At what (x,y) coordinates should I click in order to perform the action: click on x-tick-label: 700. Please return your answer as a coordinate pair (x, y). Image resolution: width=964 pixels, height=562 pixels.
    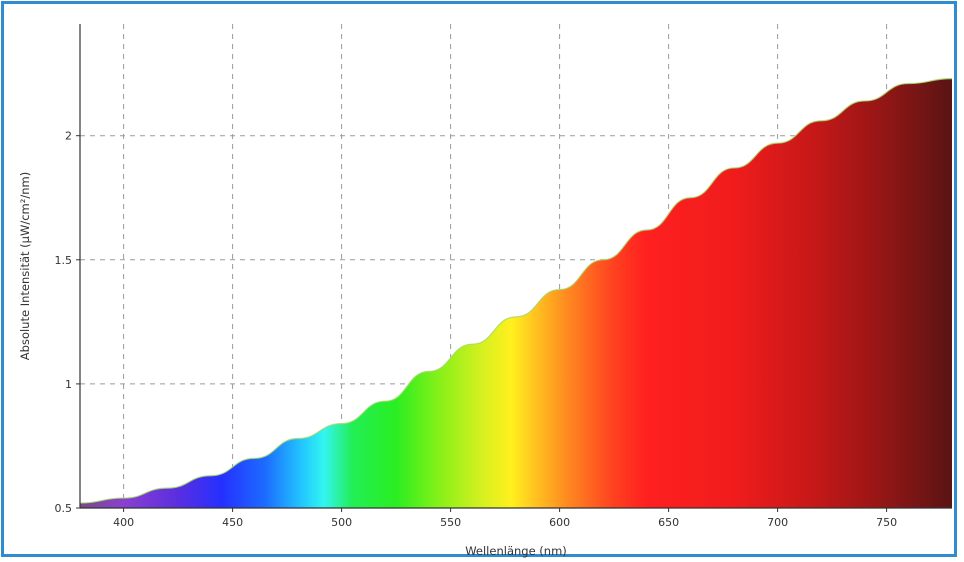
    Looking at the image, I should click on (777, 522).